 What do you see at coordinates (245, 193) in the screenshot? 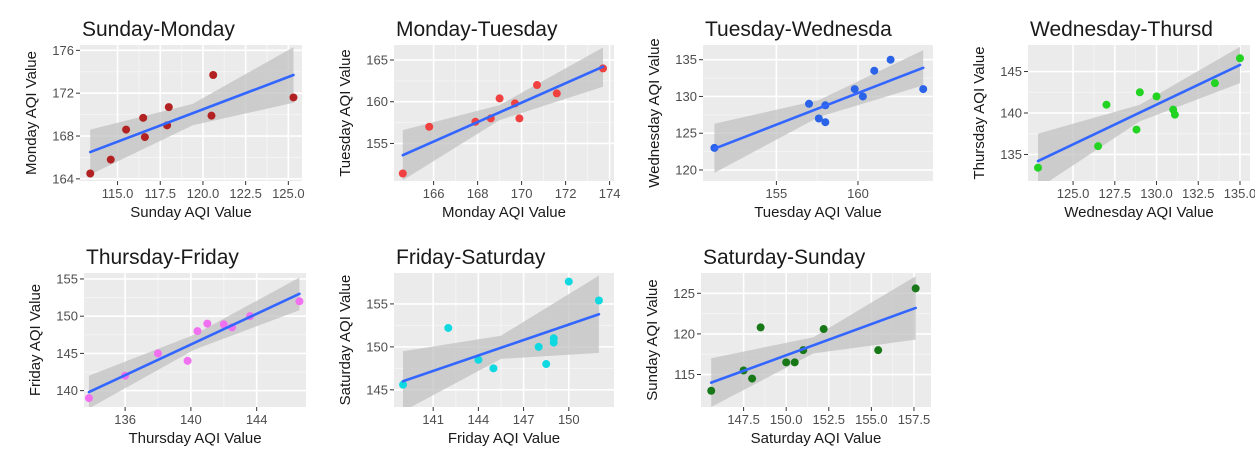
I see `x-tick-label: 122.5` at bounding box center [245, 193].